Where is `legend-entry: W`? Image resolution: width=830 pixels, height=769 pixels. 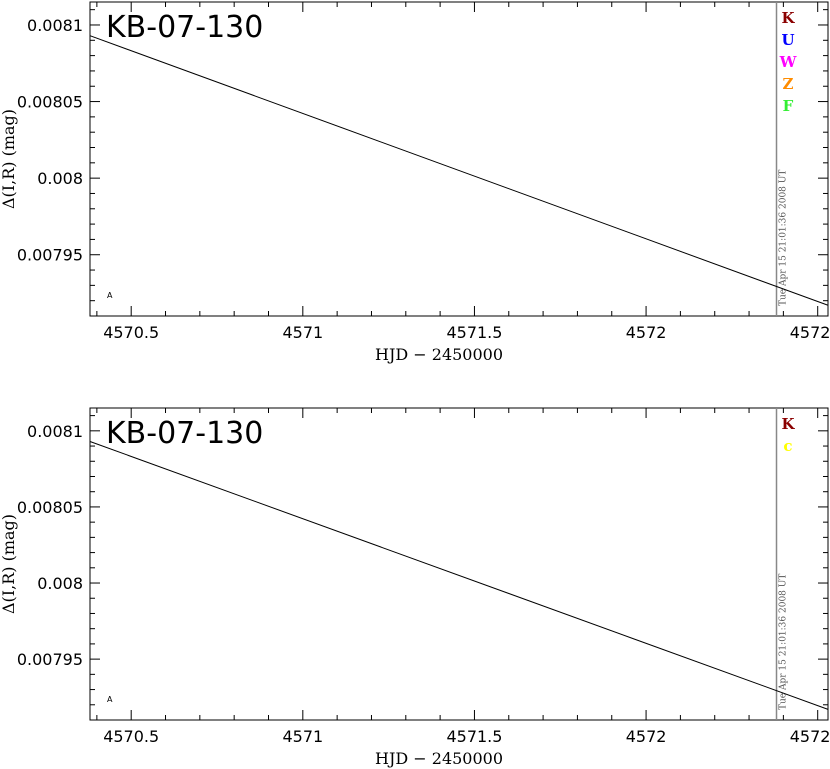
legend-entry: W is located at coordinates (788, 62).